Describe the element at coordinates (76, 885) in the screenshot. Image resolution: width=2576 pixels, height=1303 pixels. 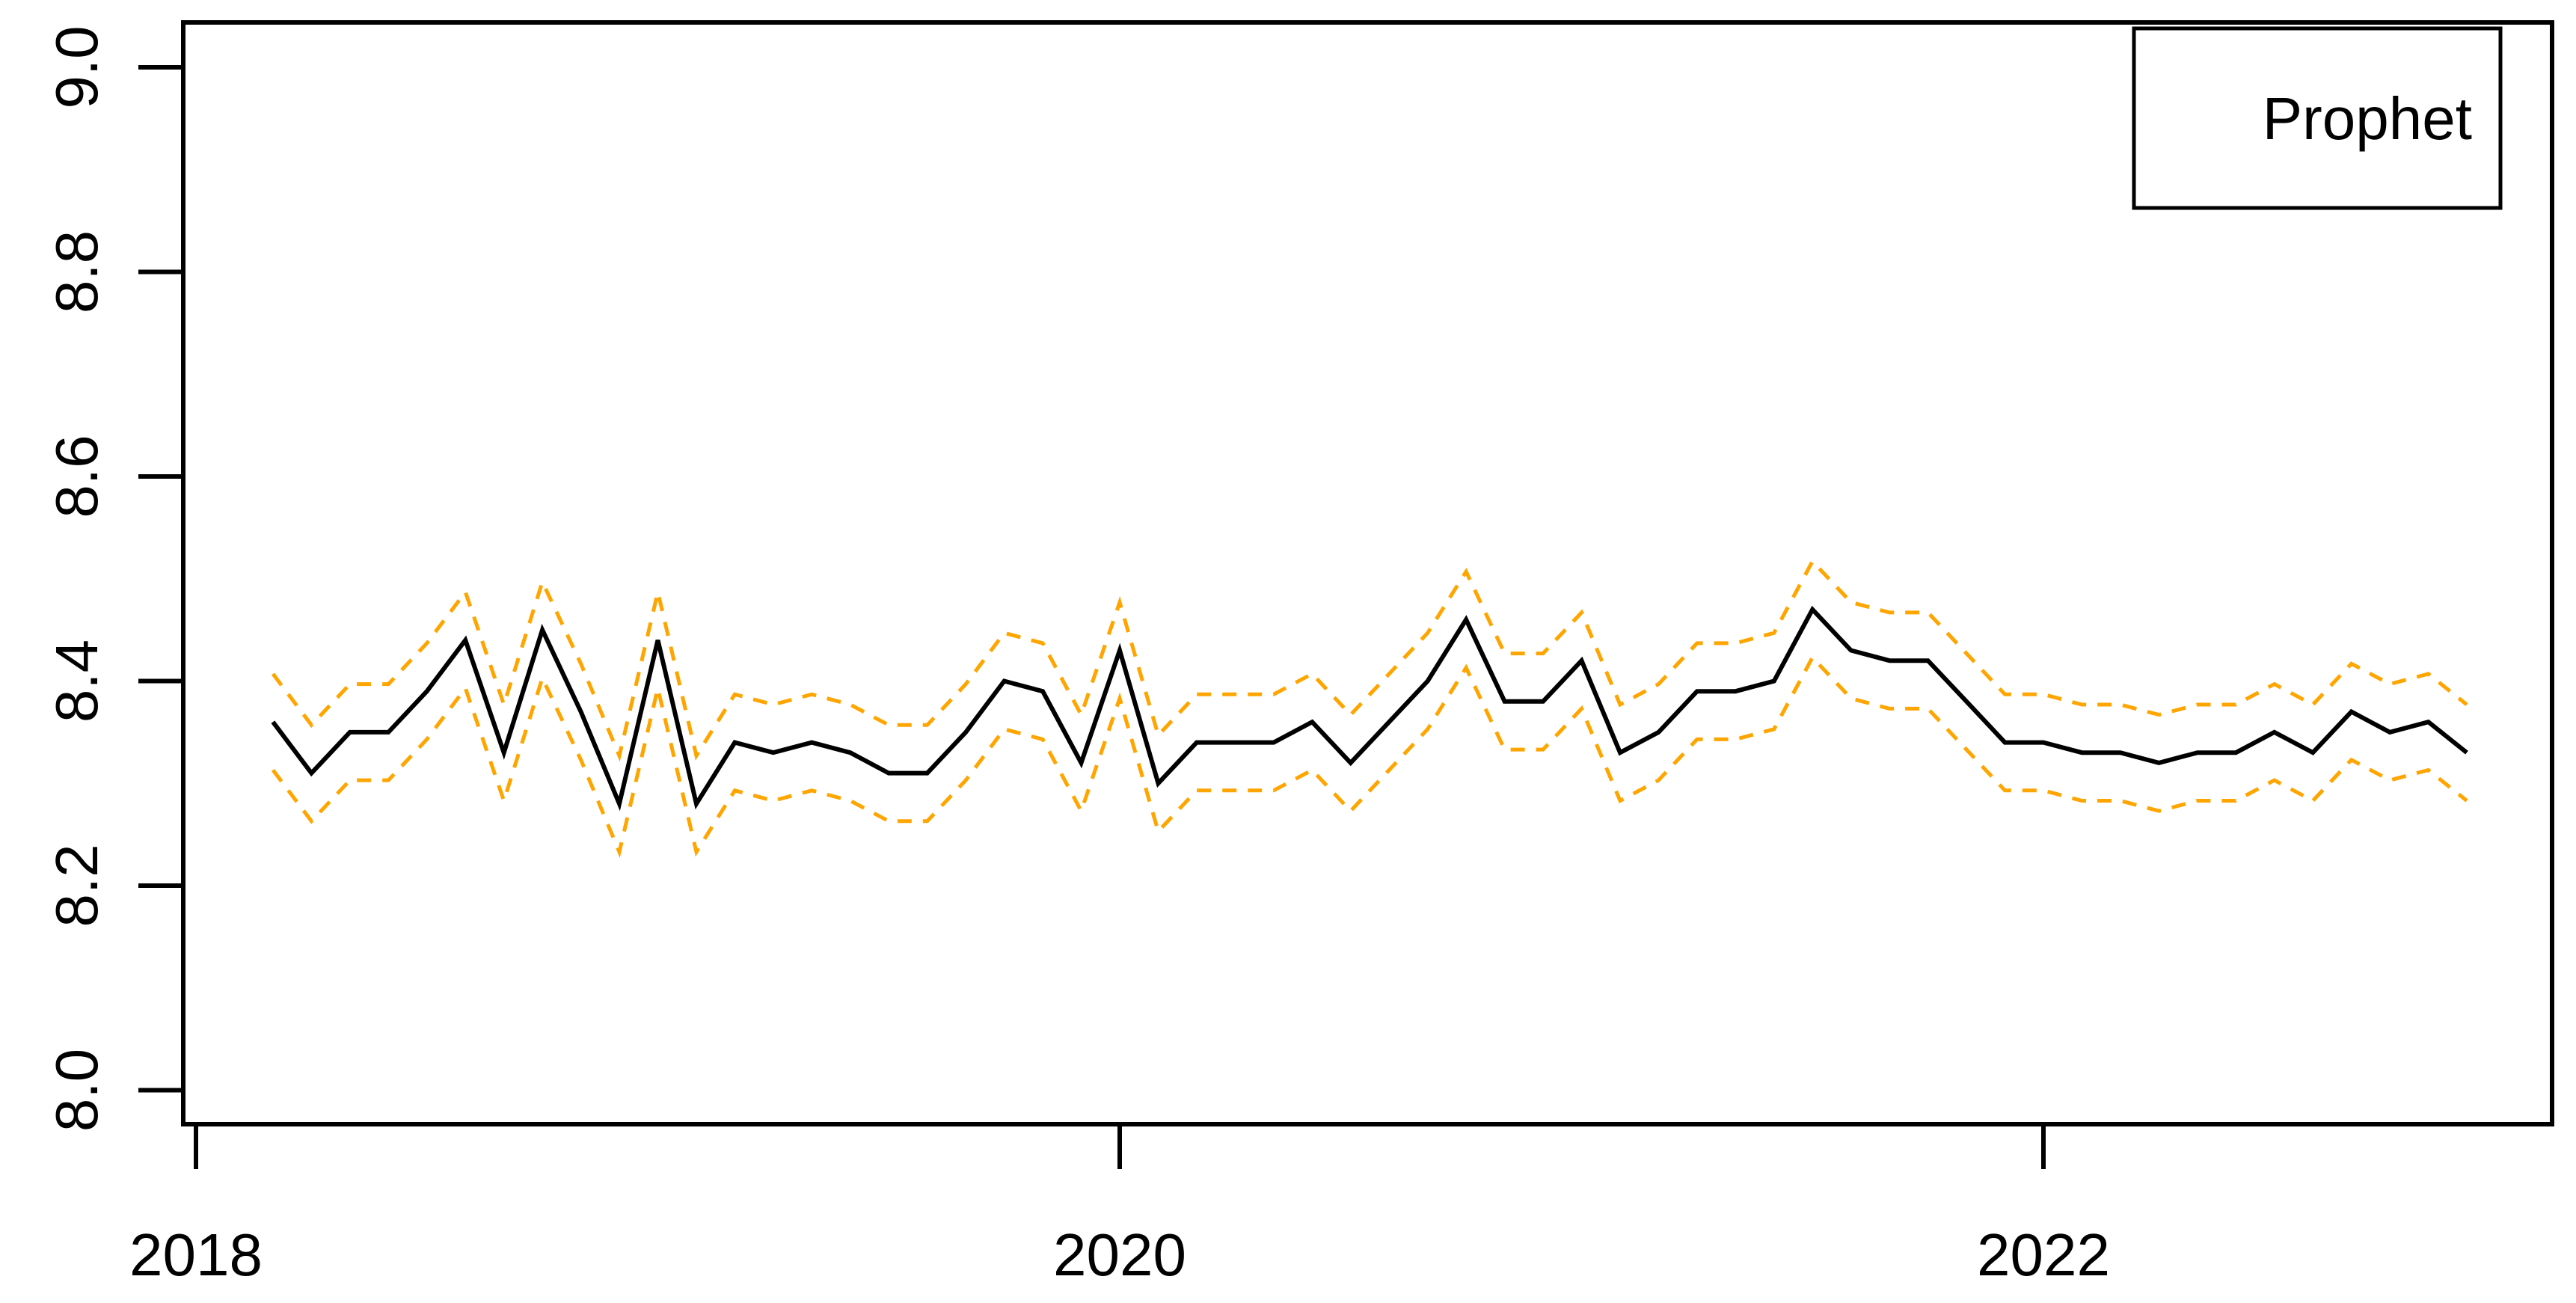
I see `y-tick-label: 8.2` at that location.